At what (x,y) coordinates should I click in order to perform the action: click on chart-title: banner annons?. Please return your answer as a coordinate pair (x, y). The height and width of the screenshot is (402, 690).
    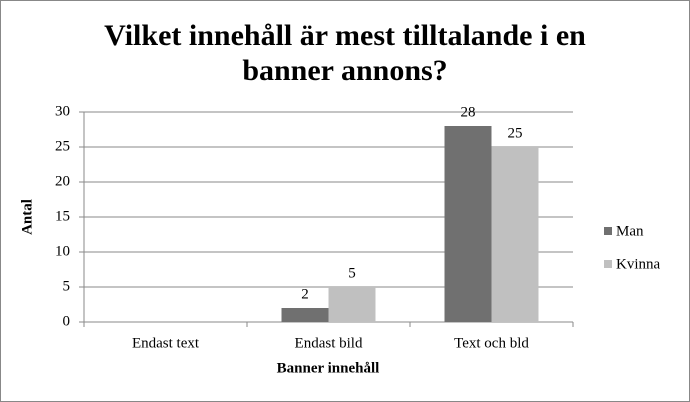
    Looking at the image, I should click on (344, 70).